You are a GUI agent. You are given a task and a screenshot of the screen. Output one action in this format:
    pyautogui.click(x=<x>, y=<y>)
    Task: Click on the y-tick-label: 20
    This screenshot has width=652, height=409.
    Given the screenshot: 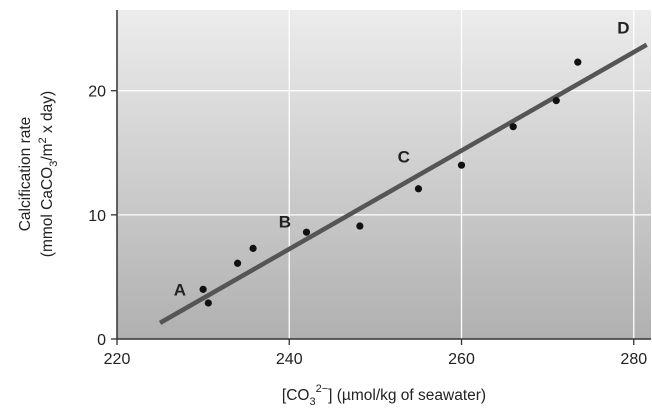 What is the action you would take?
    pyautogui.click(x=97, y=92)
    